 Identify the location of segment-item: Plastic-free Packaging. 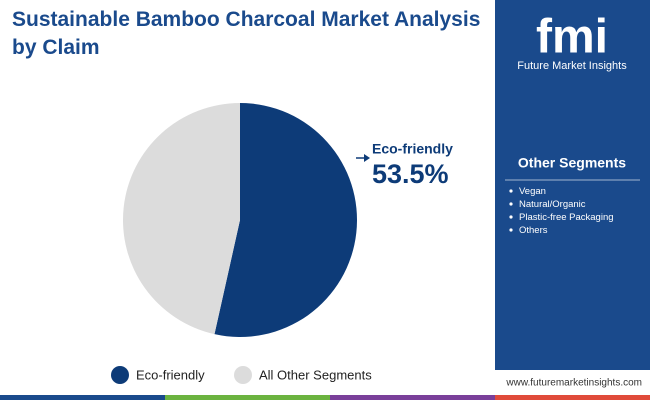
(566, 217).